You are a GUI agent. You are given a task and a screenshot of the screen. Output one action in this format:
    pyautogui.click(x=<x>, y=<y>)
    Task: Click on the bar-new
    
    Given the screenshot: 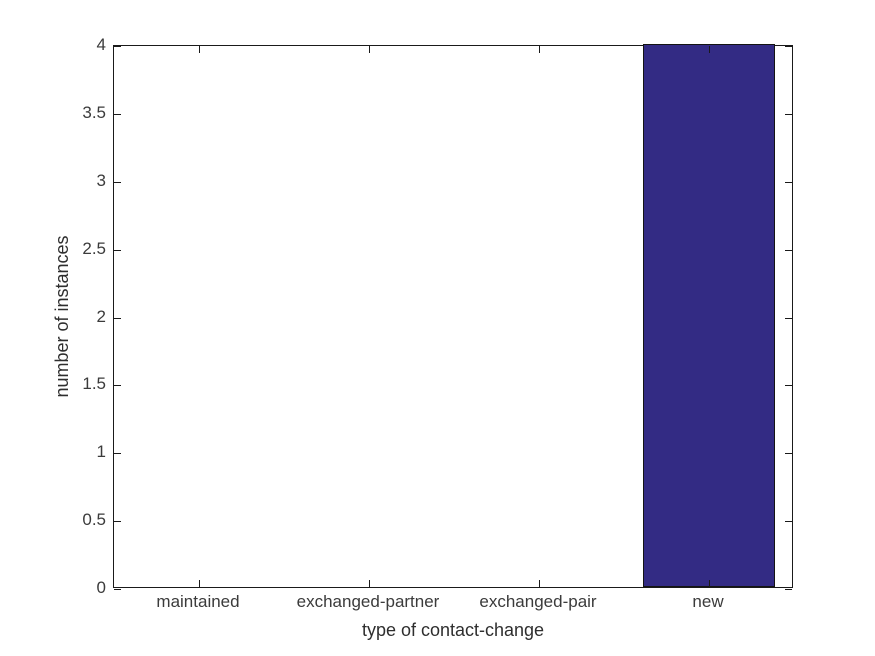 What is the action you would take?
    pyautogui.click(x=709, y=315)
    